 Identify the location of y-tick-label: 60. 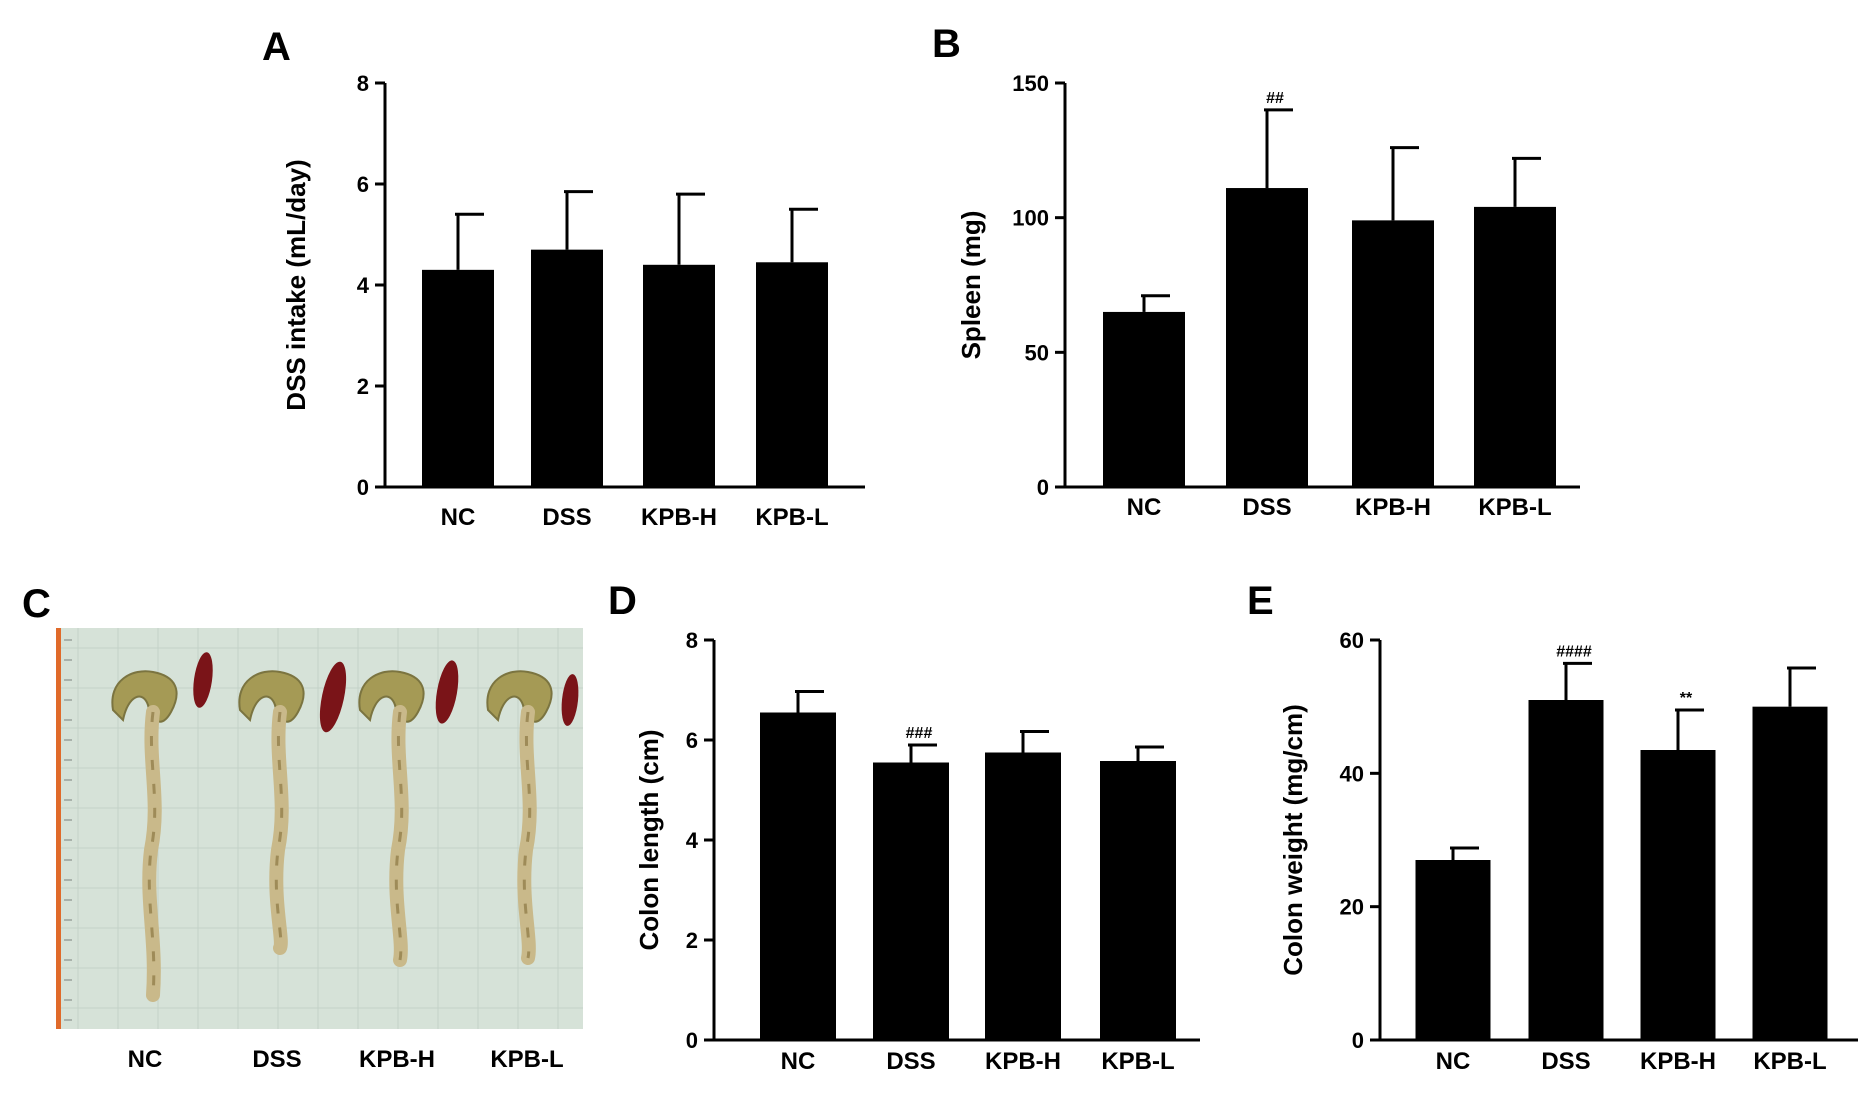
(1352, 640).